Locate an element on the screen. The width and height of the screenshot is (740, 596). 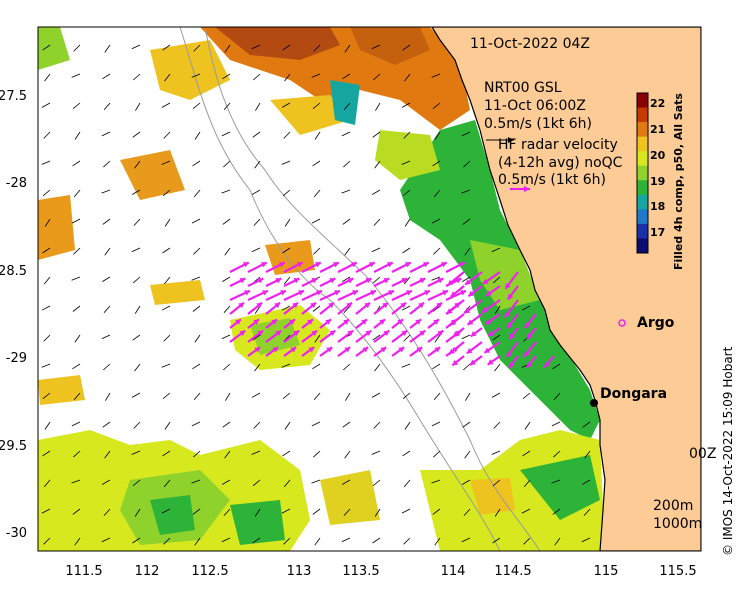
y-tick-label: 27.5 is located at coordinates (13, 96).